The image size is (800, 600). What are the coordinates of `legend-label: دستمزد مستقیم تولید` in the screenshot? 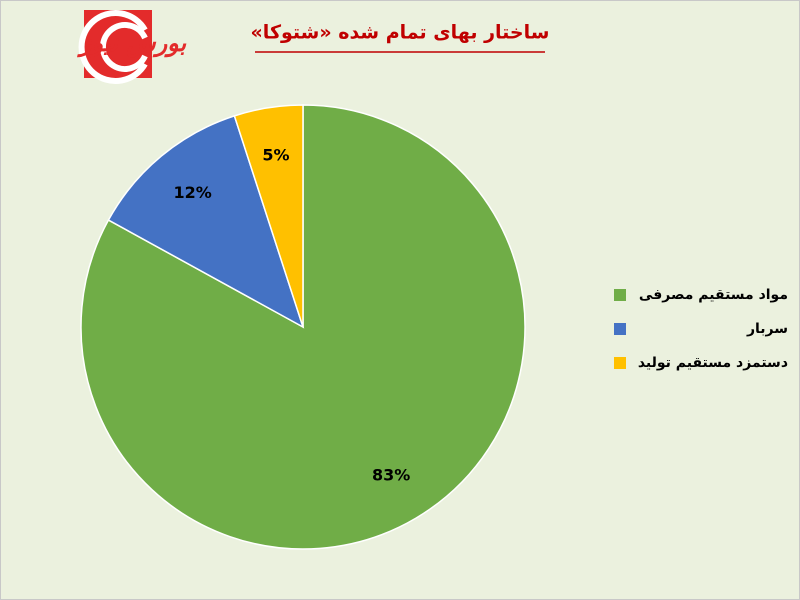 It's located at (713, 363).